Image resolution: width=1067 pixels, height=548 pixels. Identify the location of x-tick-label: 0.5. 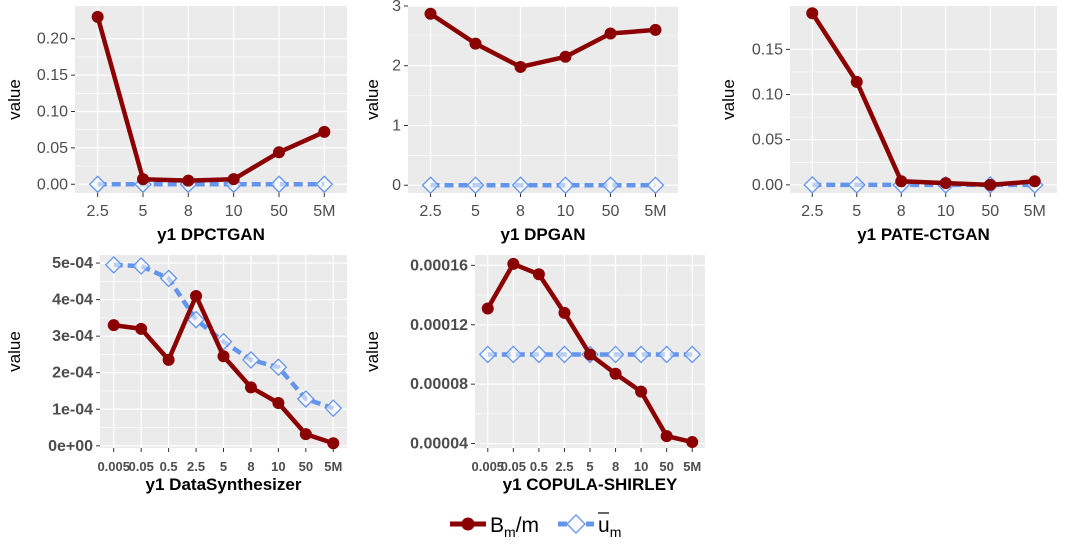
(539, 466).